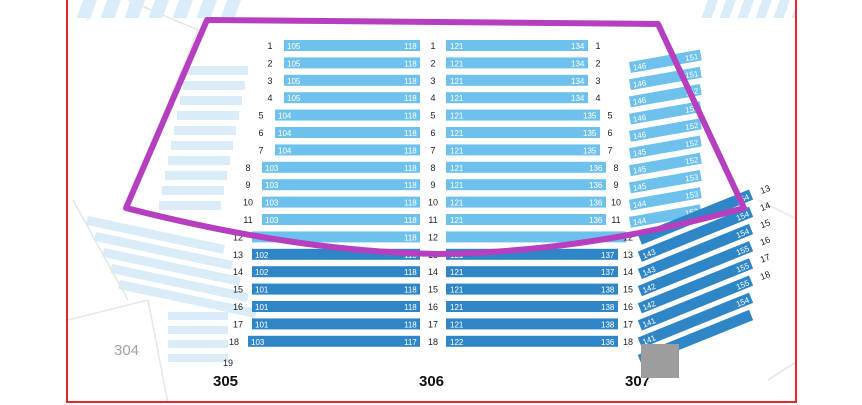 Image resolution: width=862 pixels, height=405 pixels. Describe the element at coordinates (433, 272) in the screenshot. I see `seat-row-14: 102 118 121 137 14 14 14` at that location.